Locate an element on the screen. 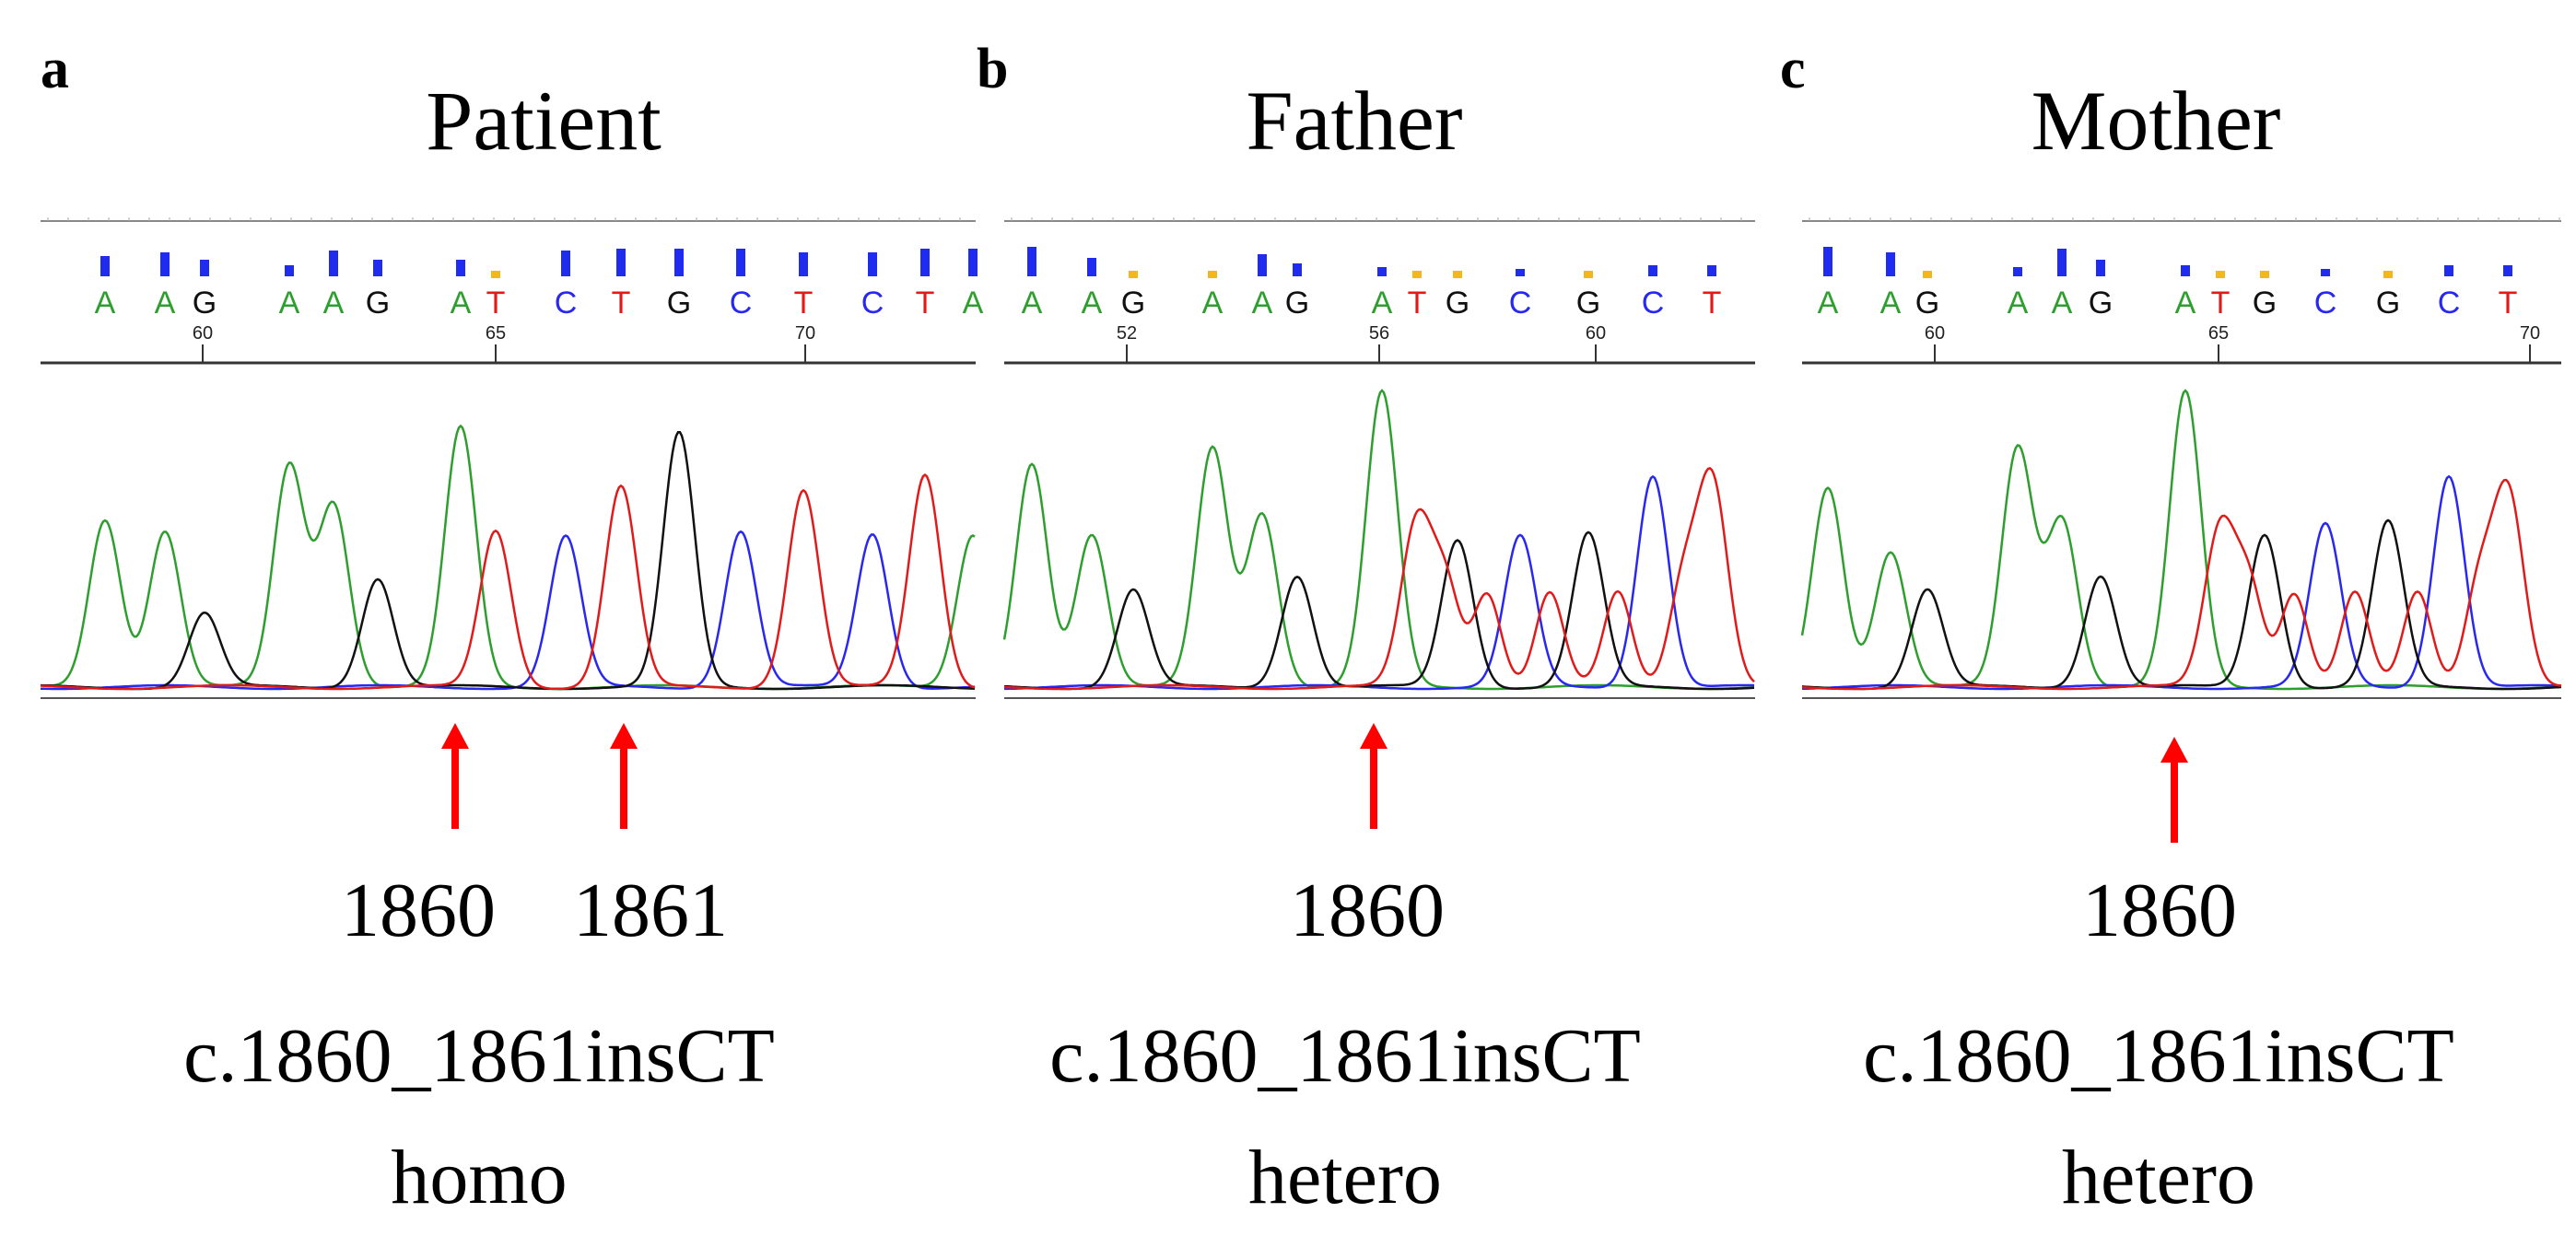 This screenshot has width=2576, height=1236. panel-letter: c is located at coordinates (1793, 69).